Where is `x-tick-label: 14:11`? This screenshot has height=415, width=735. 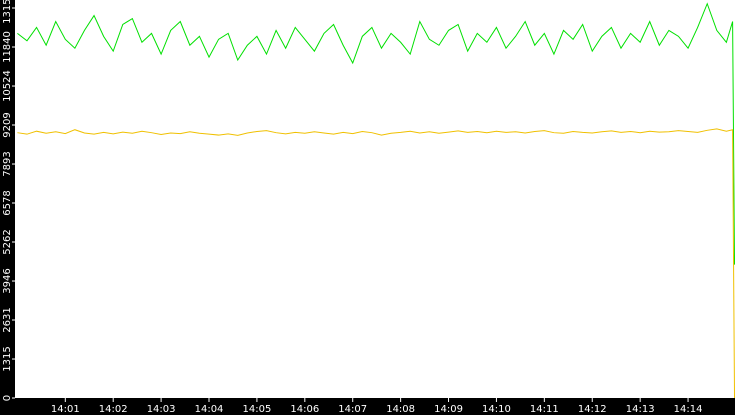
x-tick-label: 14:11 is located at coordinates (544, 409).